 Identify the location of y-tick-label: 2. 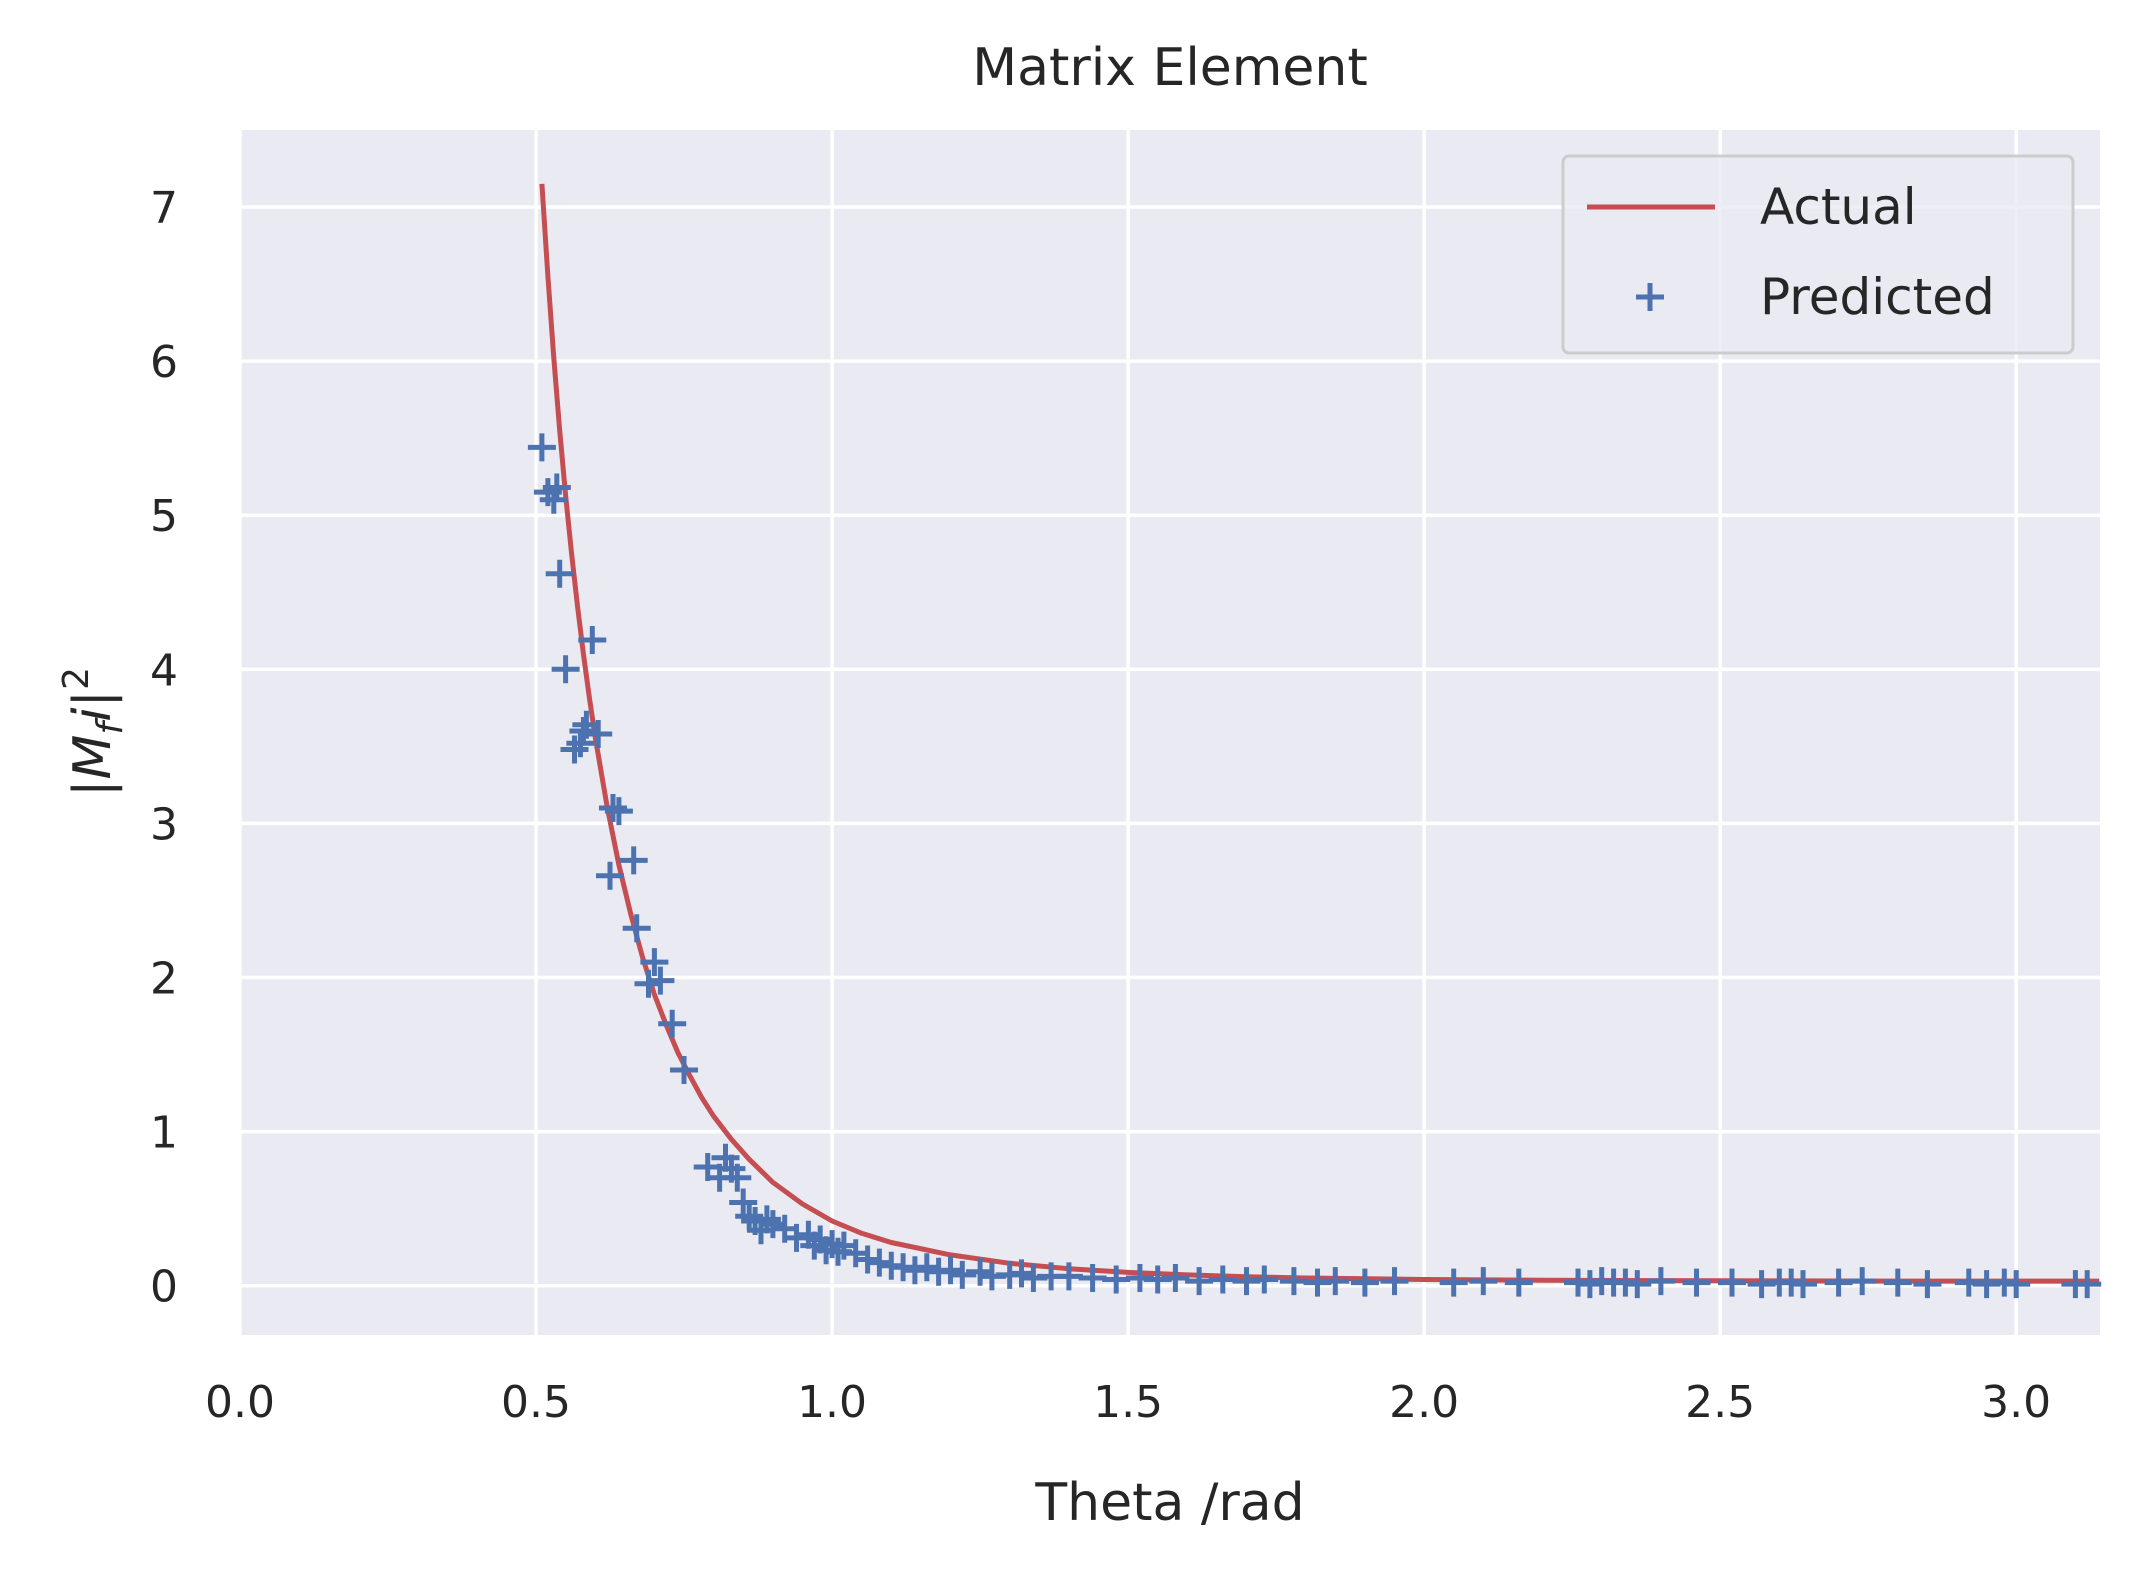
(164, 979).